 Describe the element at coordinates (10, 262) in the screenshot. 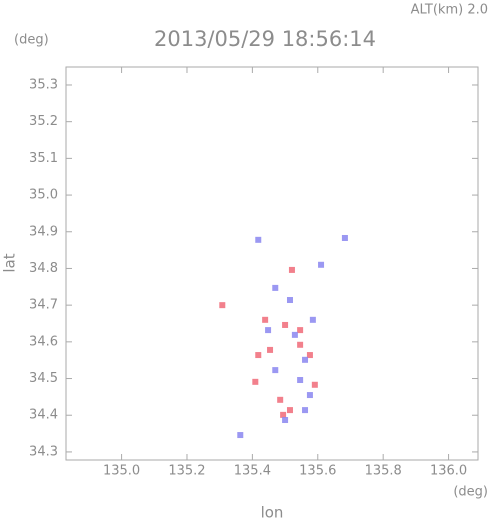

I see `y-axis-label: lat` at that location.